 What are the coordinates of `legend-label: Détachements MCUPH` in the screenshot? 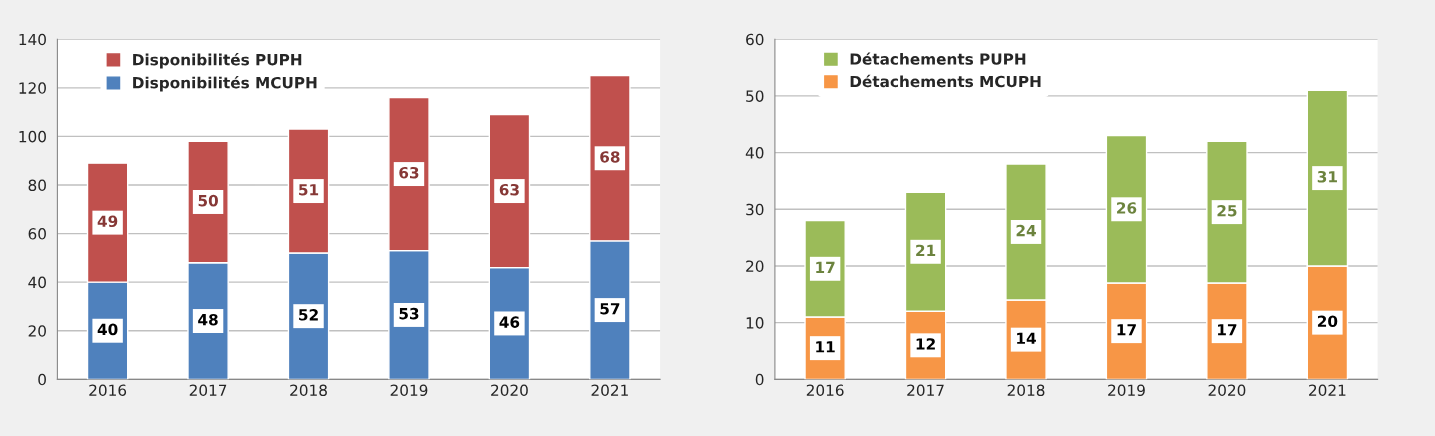 It's located at (945, 81).